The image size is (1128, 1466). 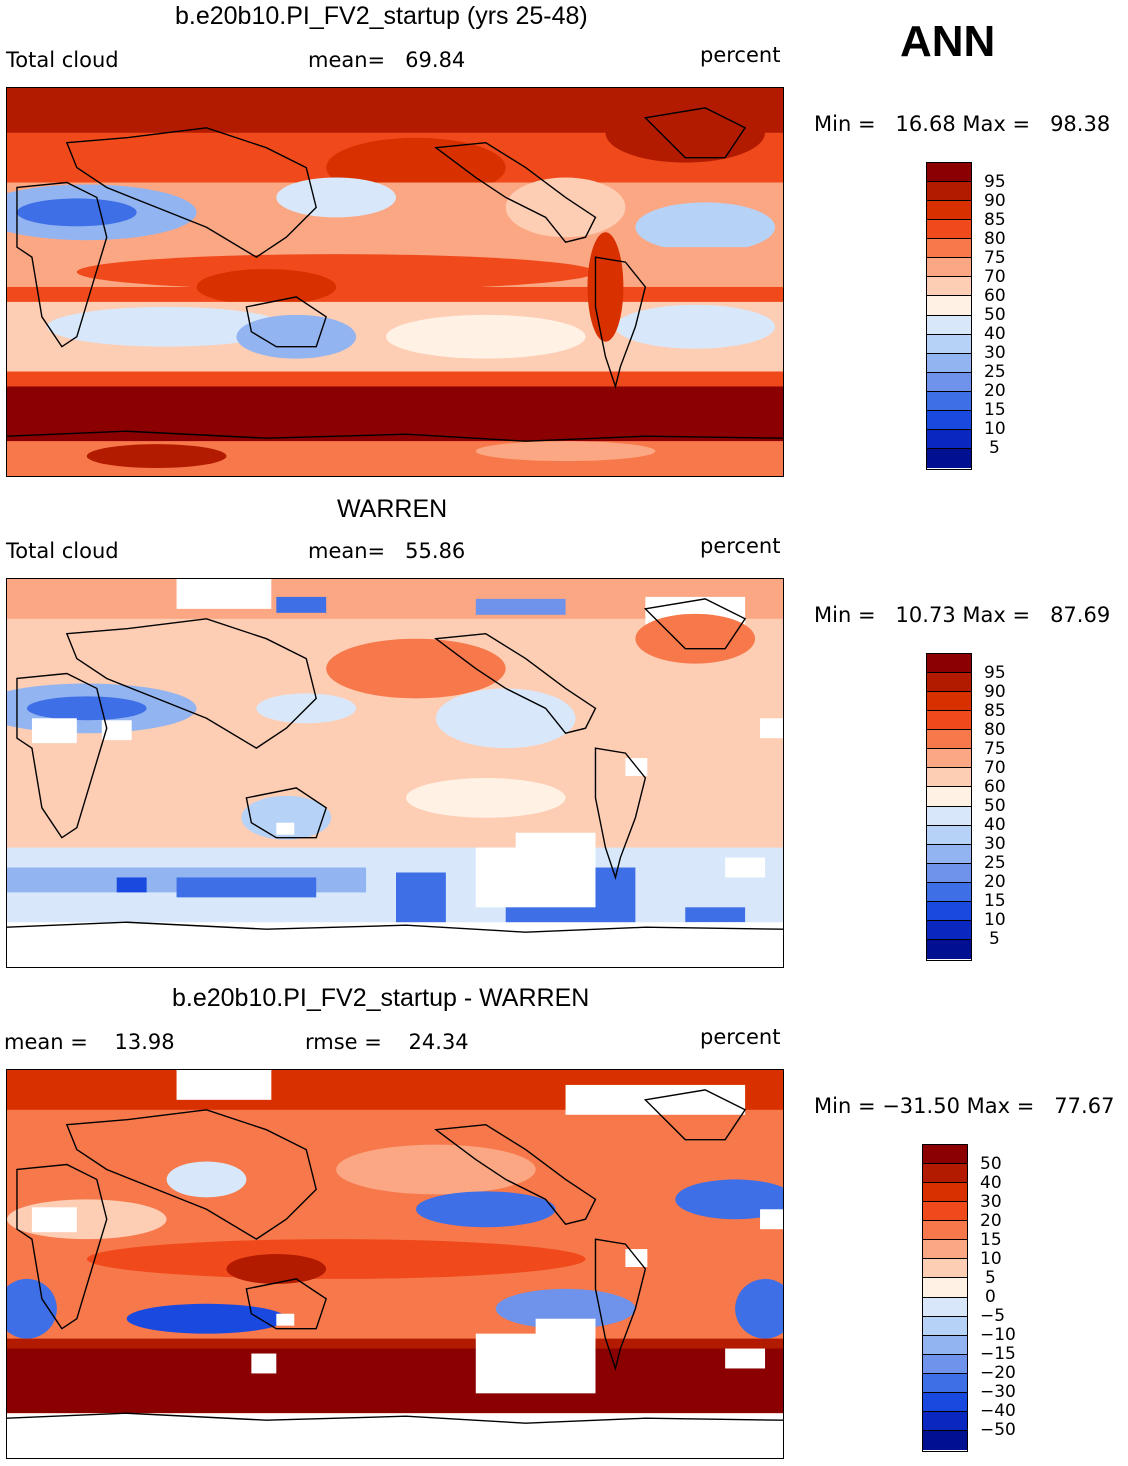 I want to click on panel-1-variable-label: Total cloud, so click(x=62, y=60).